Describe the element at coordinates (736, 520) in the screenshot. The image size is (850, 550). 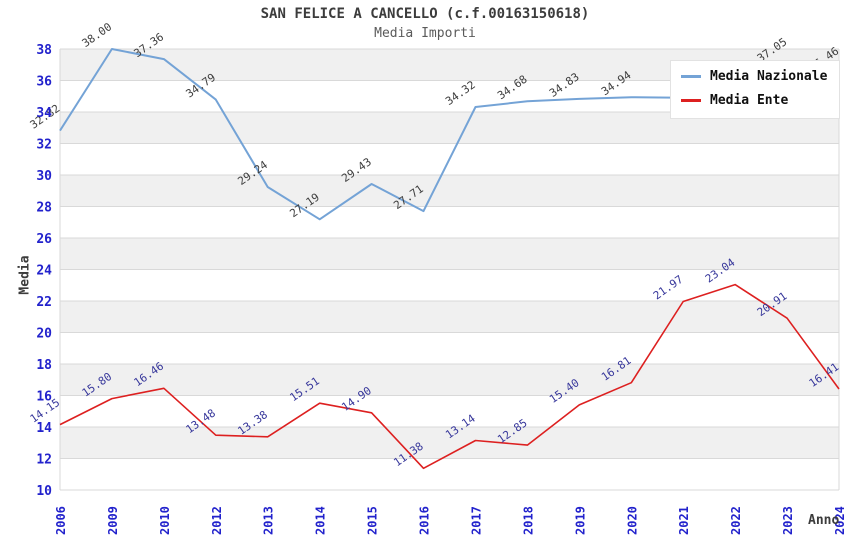
I see `x-tick-label: 2022` at that location.